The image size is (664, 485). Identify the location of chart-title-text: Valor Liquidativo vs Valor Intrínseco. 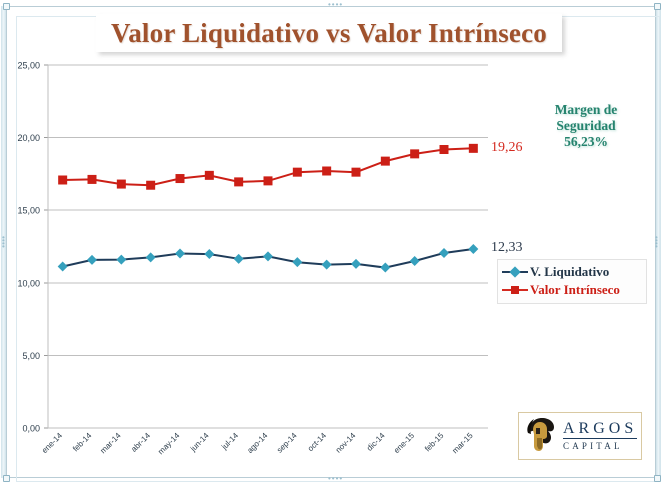
(329, 32).